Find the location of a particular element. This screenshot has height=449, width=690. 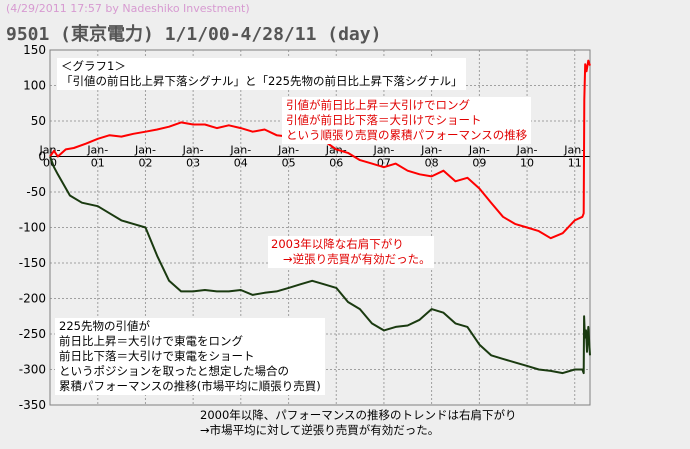

y-tick-label: -150 is located at coordinates (32, 263).